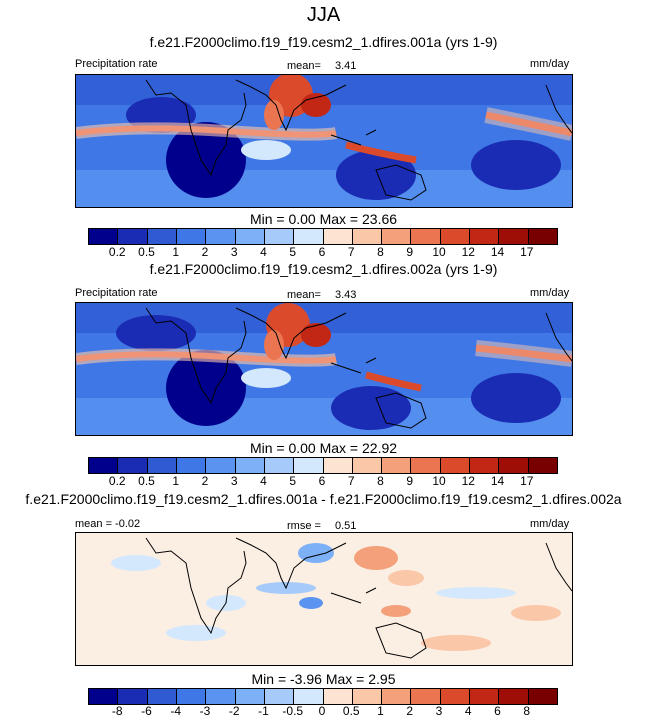 The image size is (647, 722). What do you see at coordinates (116, 64) in the screenshot?
I see `panel-1-left-label: Precipitation rate` at bounding box center [116, 64].